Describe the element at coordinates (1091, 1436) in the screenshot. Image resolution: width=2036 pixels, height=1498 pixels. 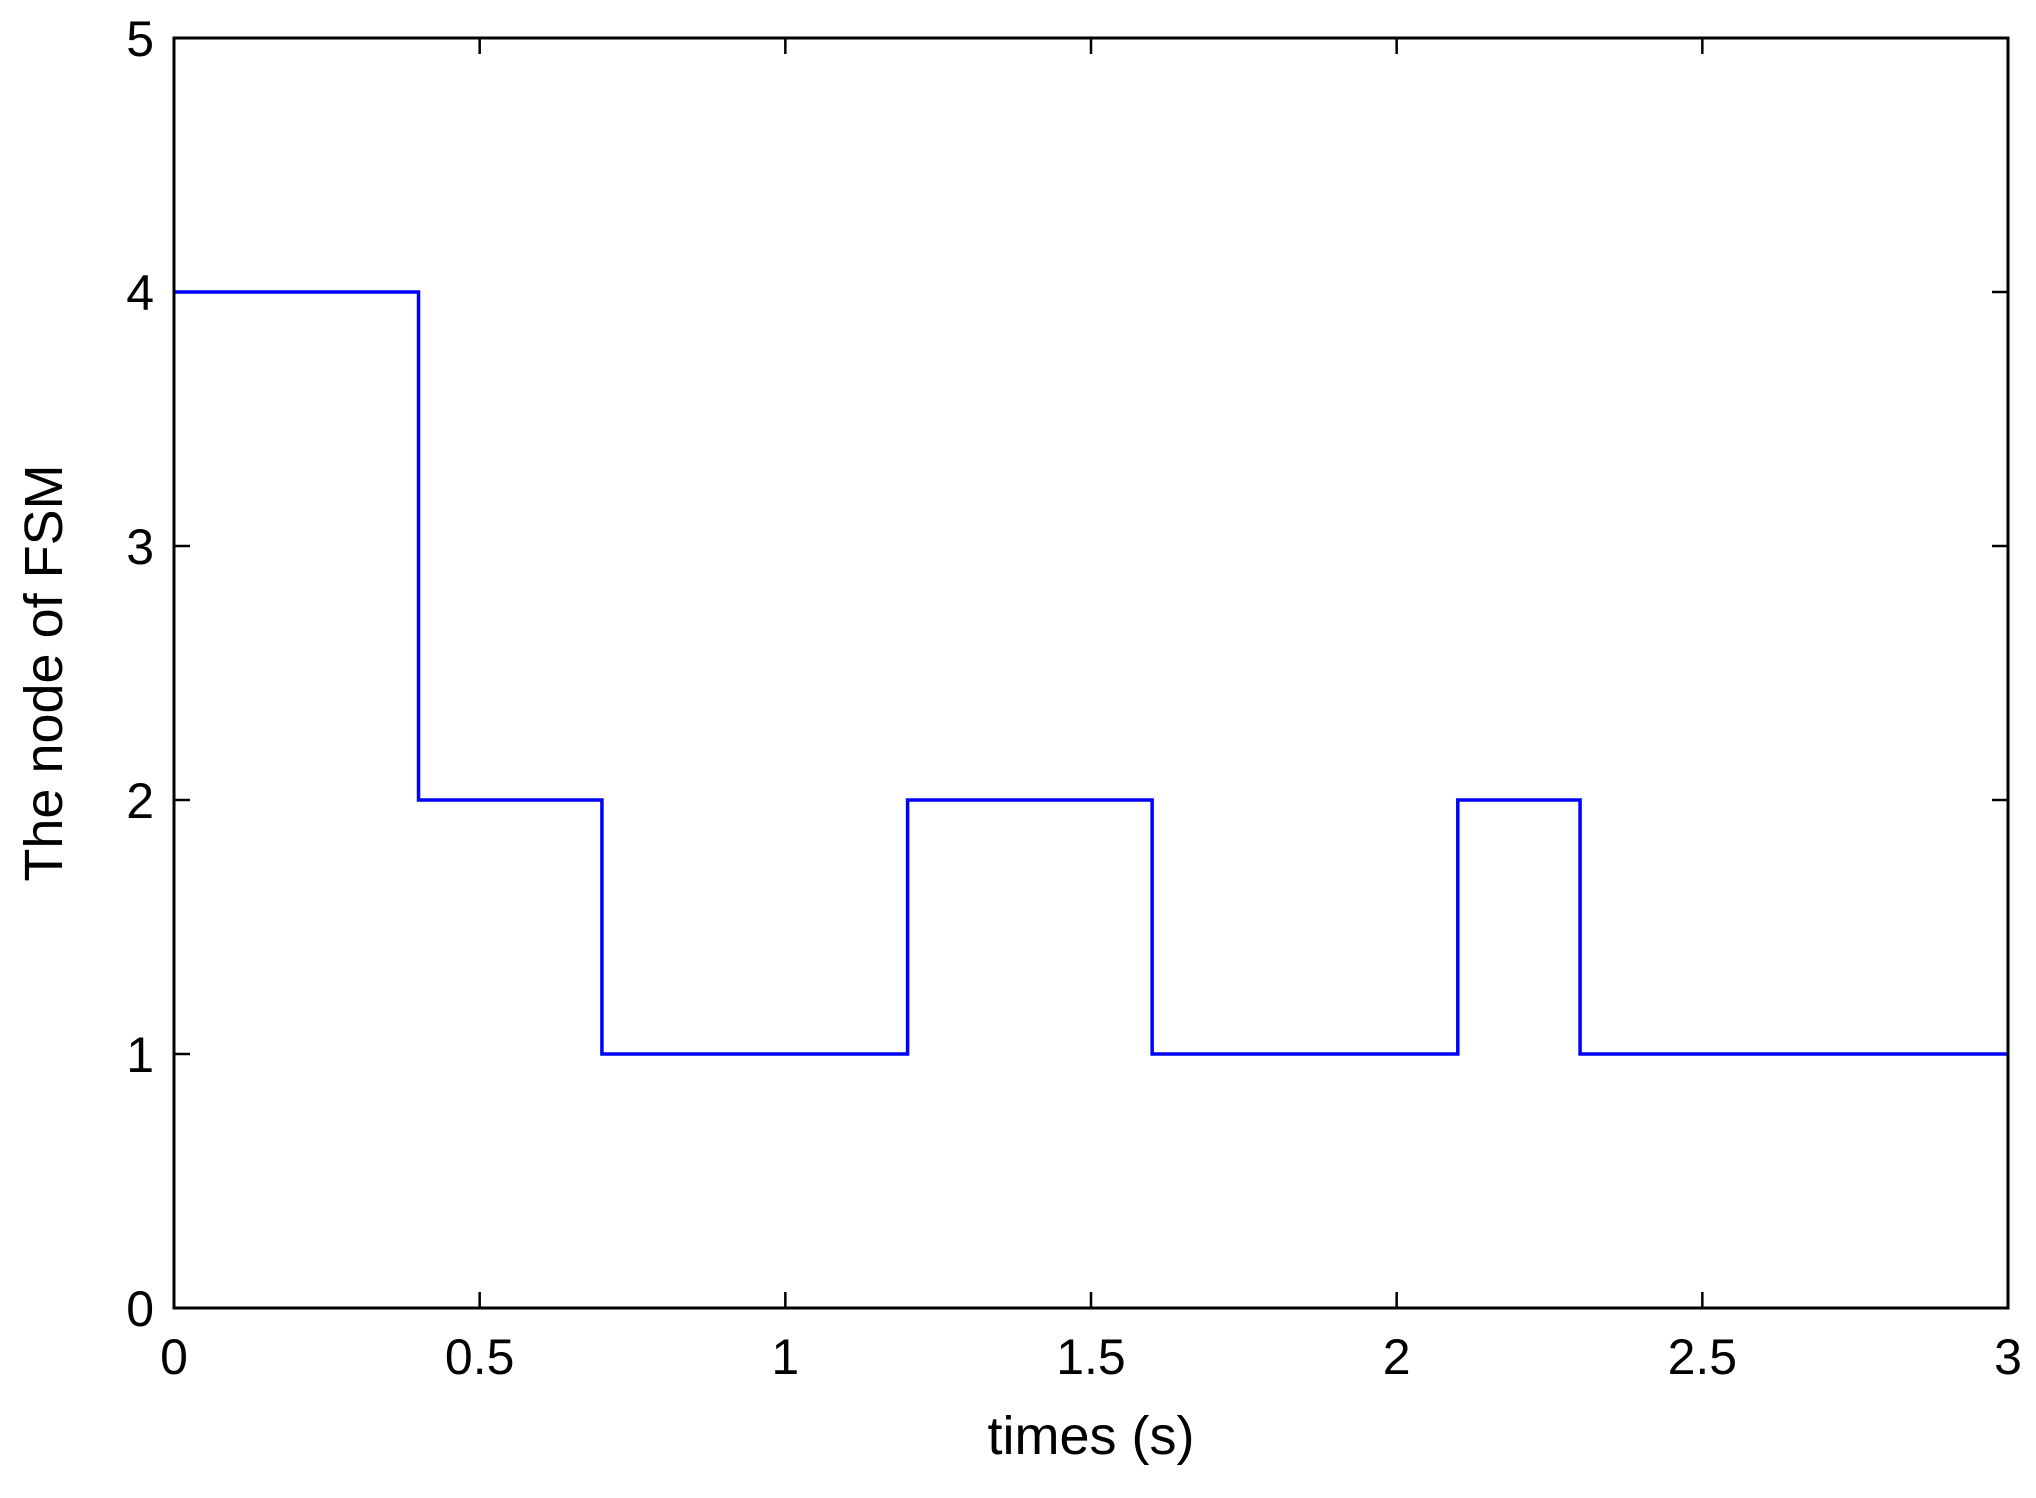
I see `x-axis-label: times (s)` at that location.